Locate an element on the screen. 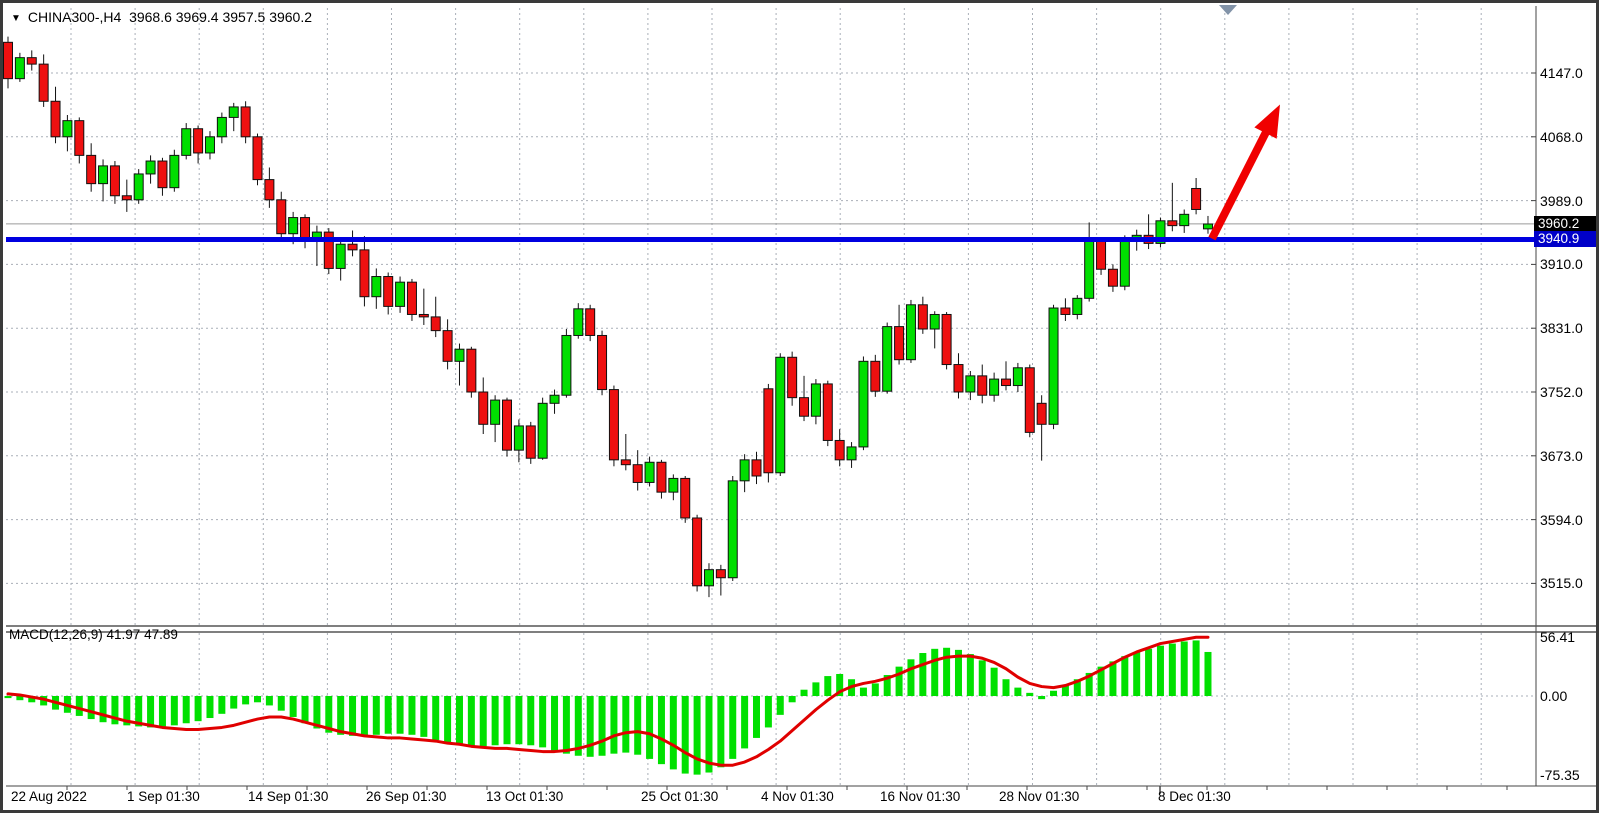 This screenshot has width=1599, height=813. symbol-dropdown-icon: ▼ is located at coordinates (16, 18).